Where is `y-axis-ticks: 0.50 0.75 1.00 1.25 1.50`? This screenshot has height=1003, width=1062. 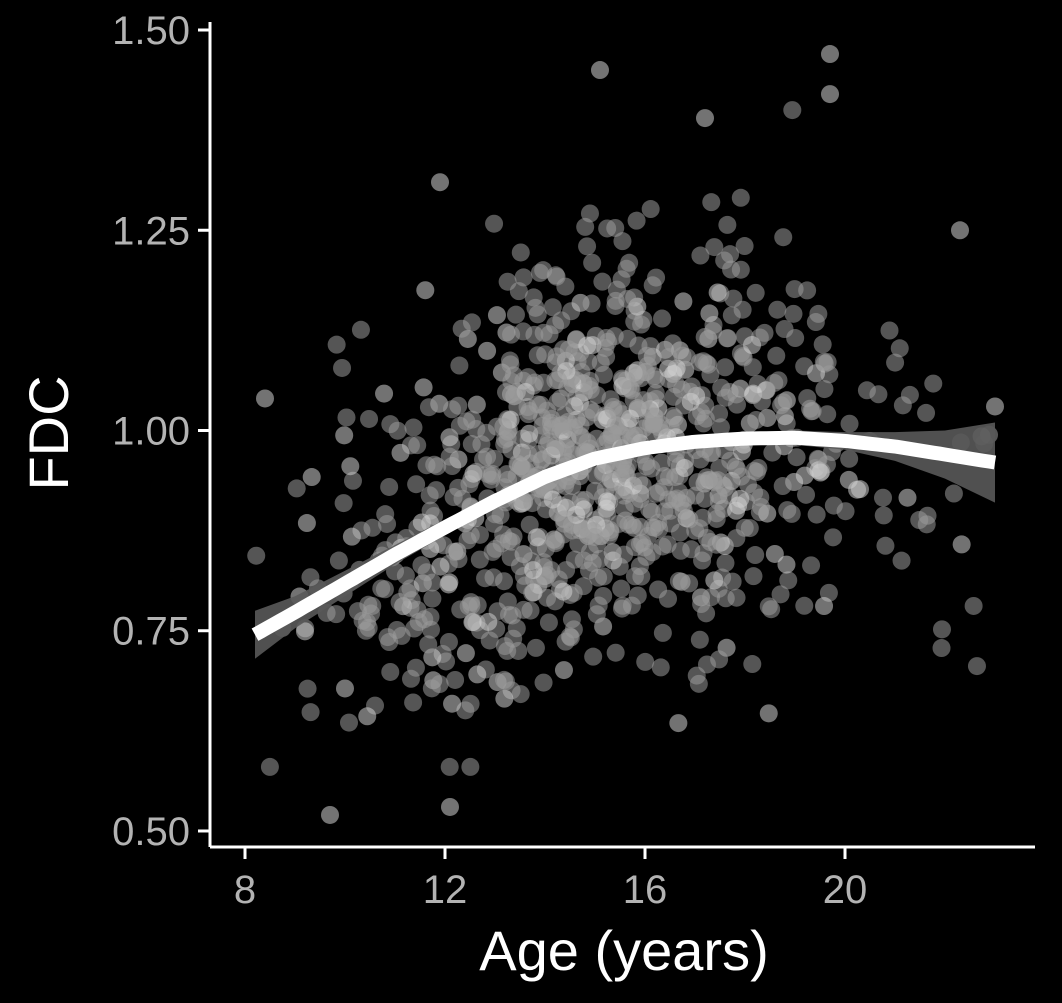 y-axis-ticks: 0.50 0.75 1.00 1.25 1.50 is located at coordinates (161, 431).